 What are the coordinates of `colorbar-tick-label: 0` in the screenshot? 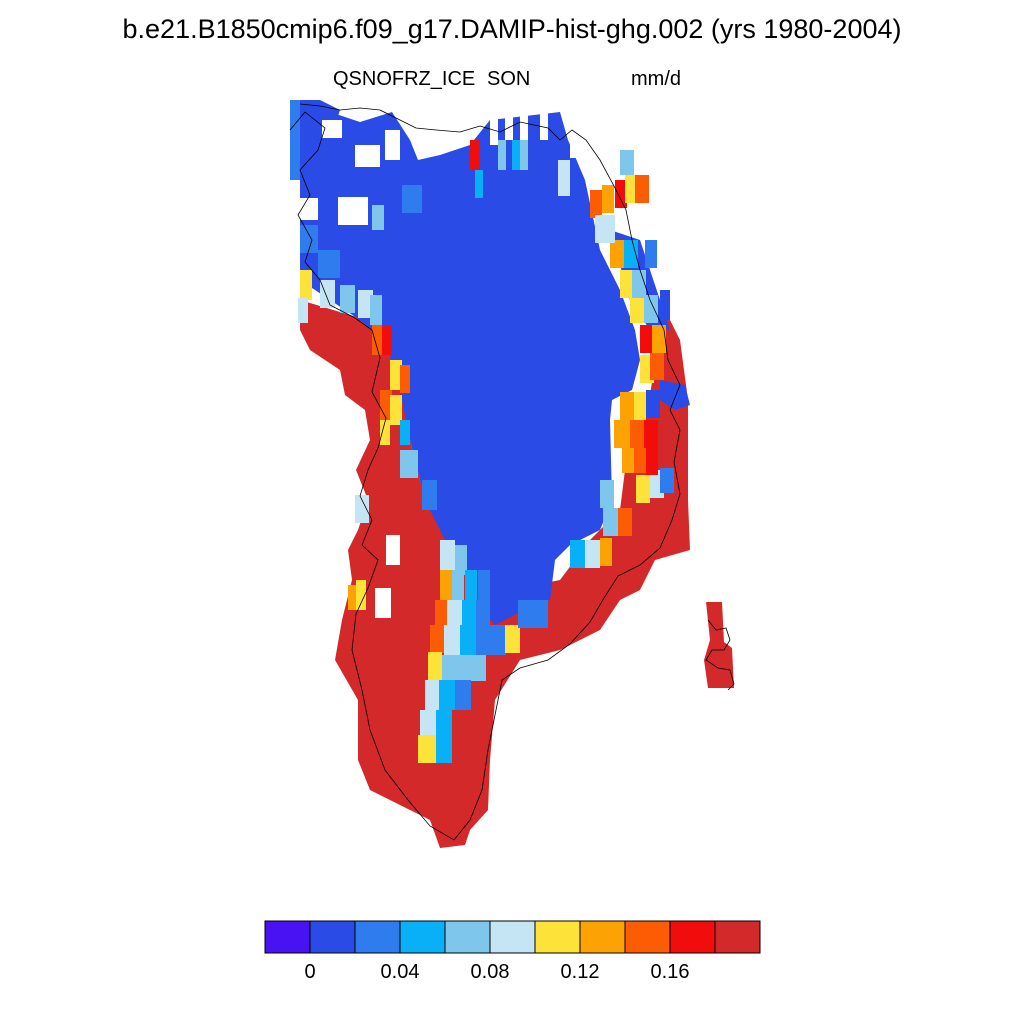 It's located at (310, 972).